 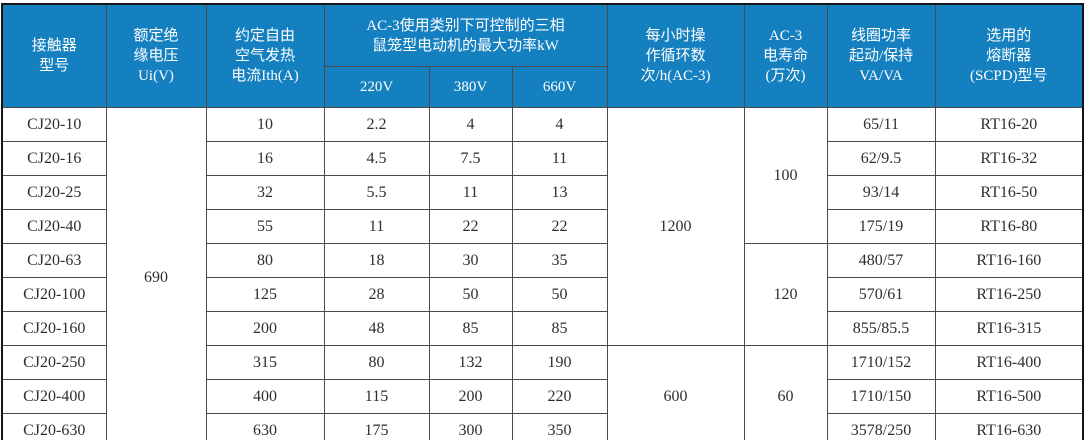 What do you see at coordinates (156, 56) in the screenshot?
I see `header-insulation-voltage-line: 缘电压` at bounding box center [156, 56].